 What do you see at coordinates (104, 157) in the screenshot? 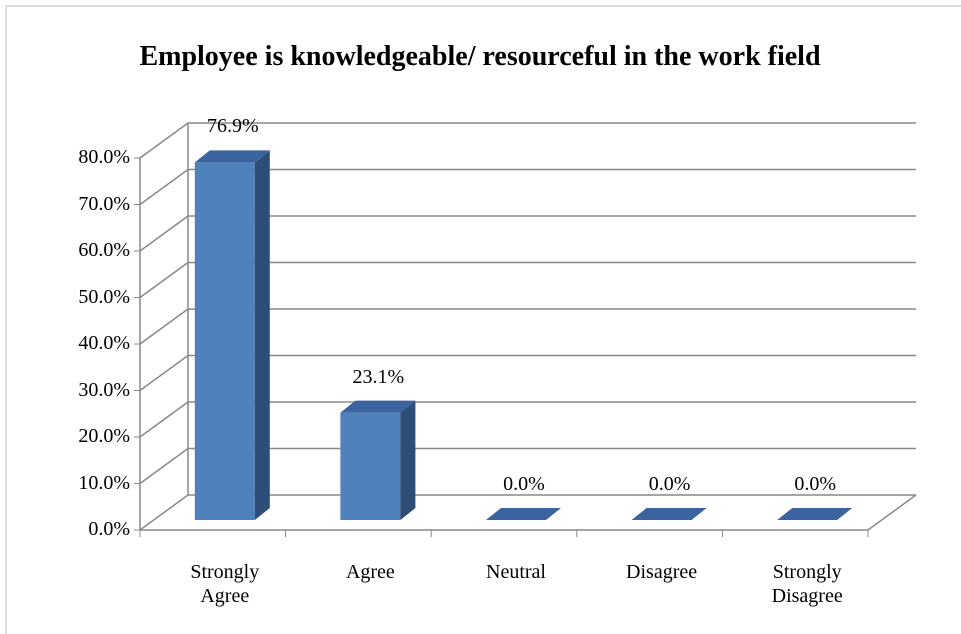
I see `y-tick-label: 80.0%` at bounding box center [104, 157].